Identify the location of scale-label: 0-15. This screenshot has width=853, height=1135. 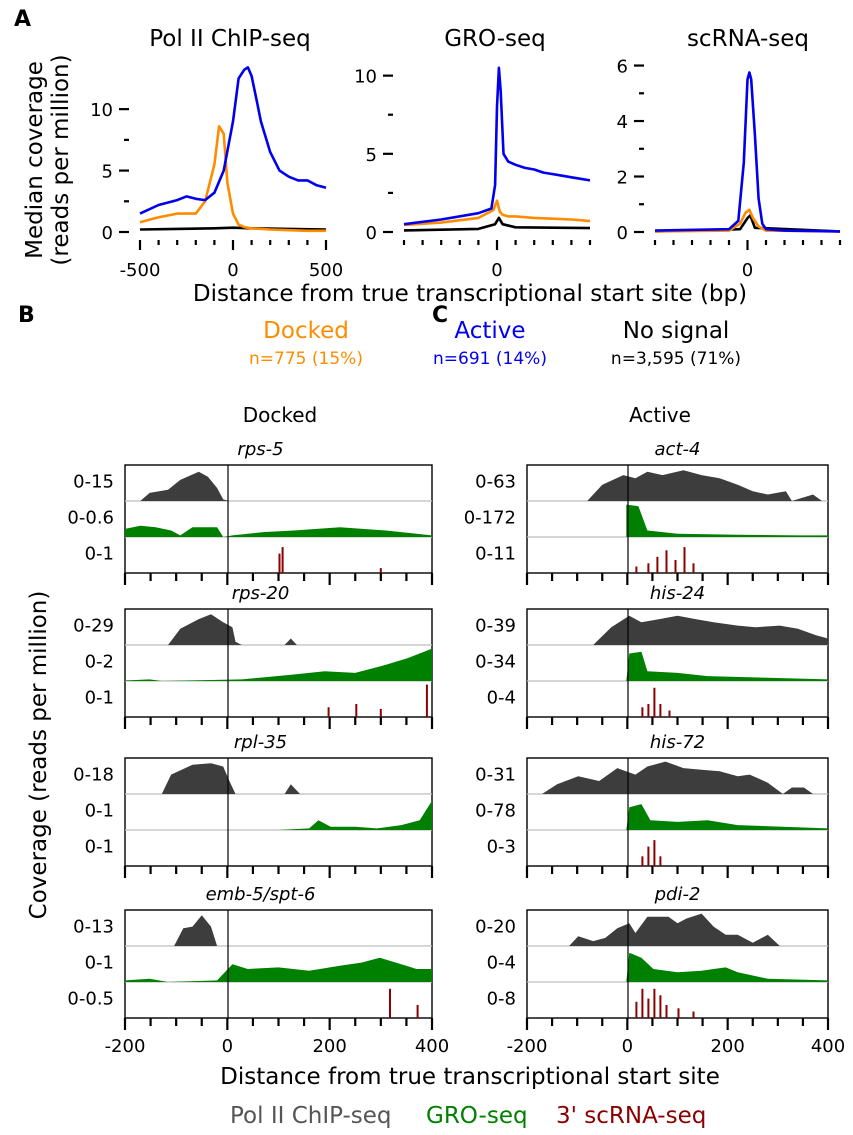
(93, 481).